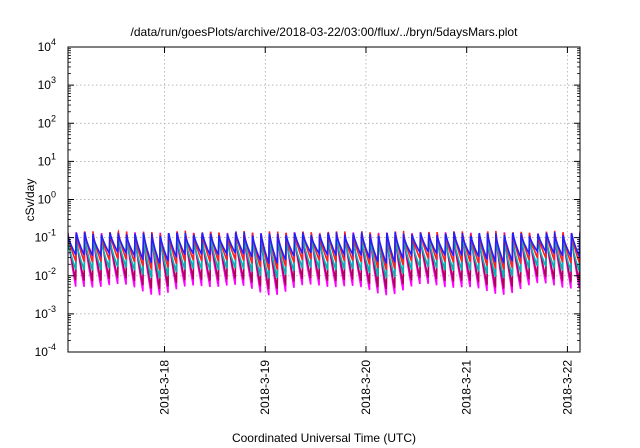 Image resolution: width=640 pixels, height=448 pixels. I want to click on y-tick-label: 10⁻⁴, so click(45, 350).